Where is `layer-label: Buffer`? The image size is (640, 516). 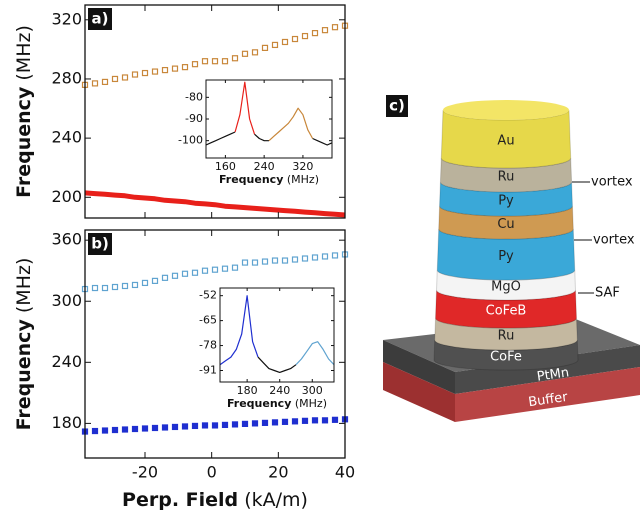 layer-label: Buffer is located at coordinates (548, 400).